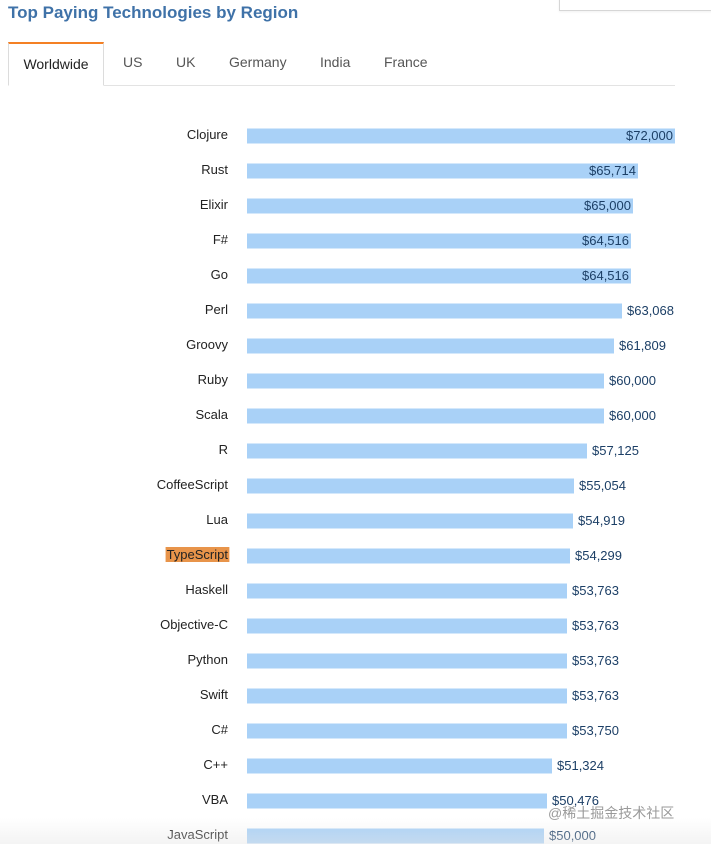 The height and width of the screenshot is (844, 711). Describe the element at coordinates (56, 64) in the screenshot. I see `tab-worldwide: Worldwide` at that location.